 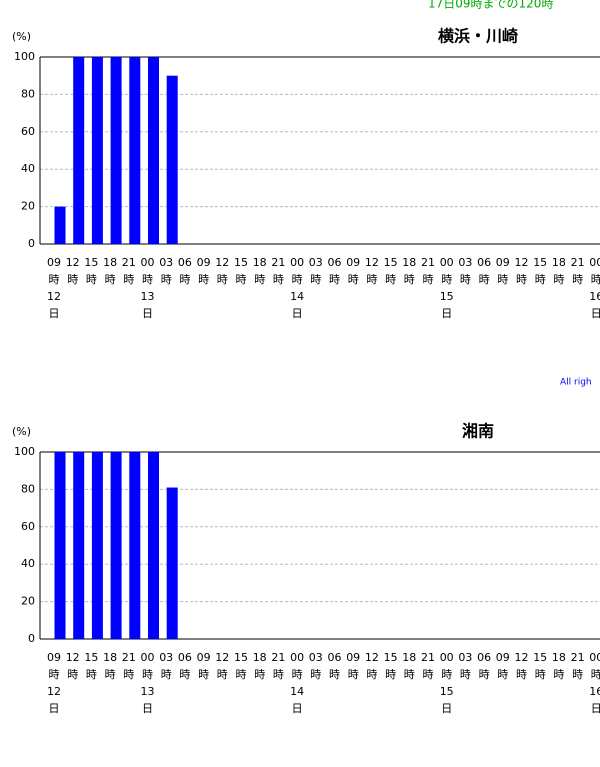 What do you see at coordinates (28, 206) in the screenshot?
I see `y-tick-label: 20` at bounding box center [28, 206].